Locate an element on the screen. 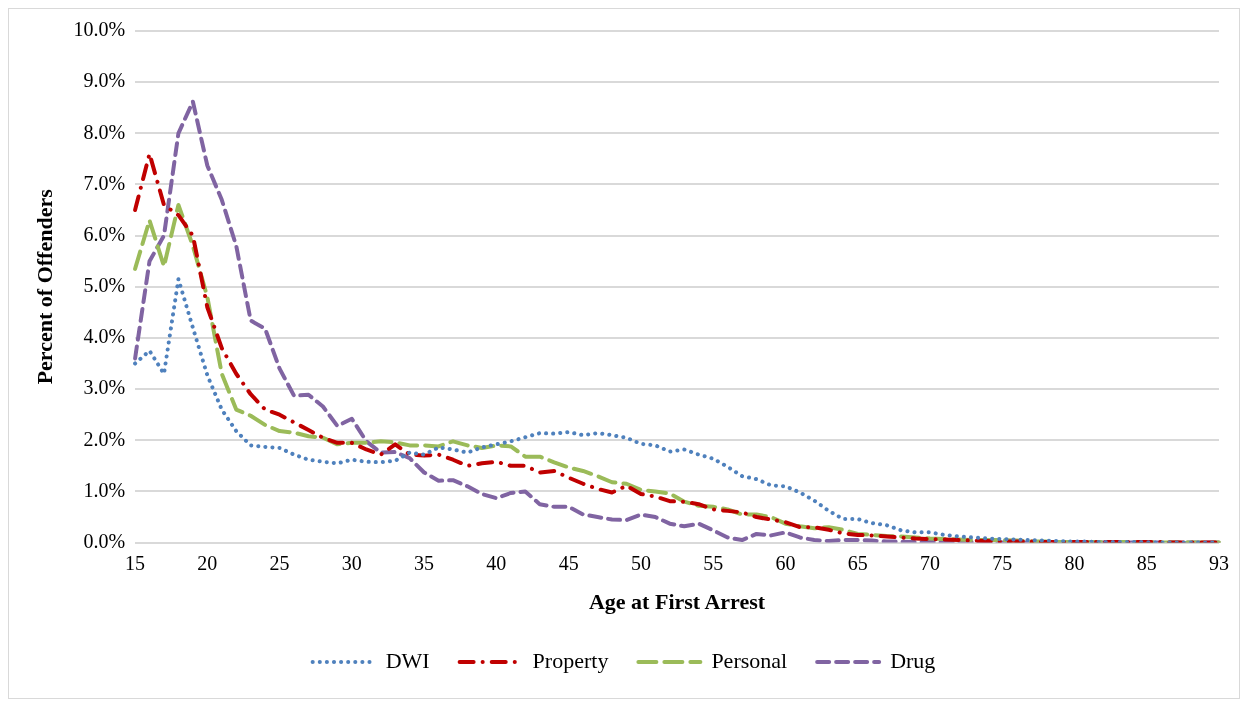 The height and width of the screenshot is (709, 1250). x-tick-label: 70 is located at coordinates (929, 562).